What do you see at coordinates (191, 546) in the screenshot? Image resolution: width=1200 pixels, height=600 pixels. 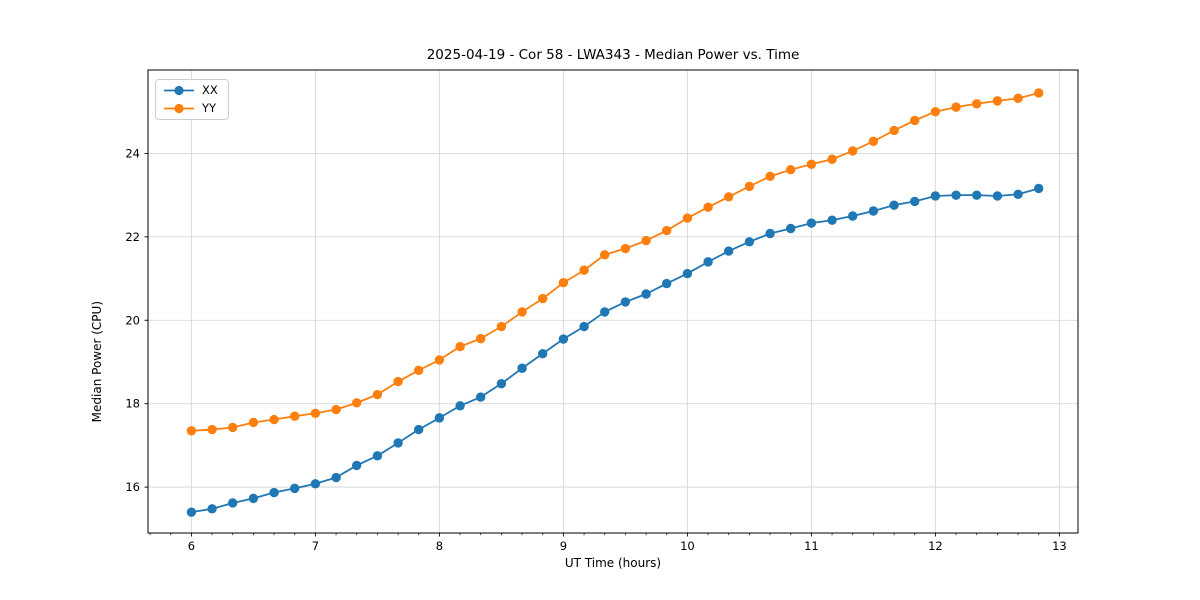 I see `x-tick-label: 6` at bounding box center [191, 546].